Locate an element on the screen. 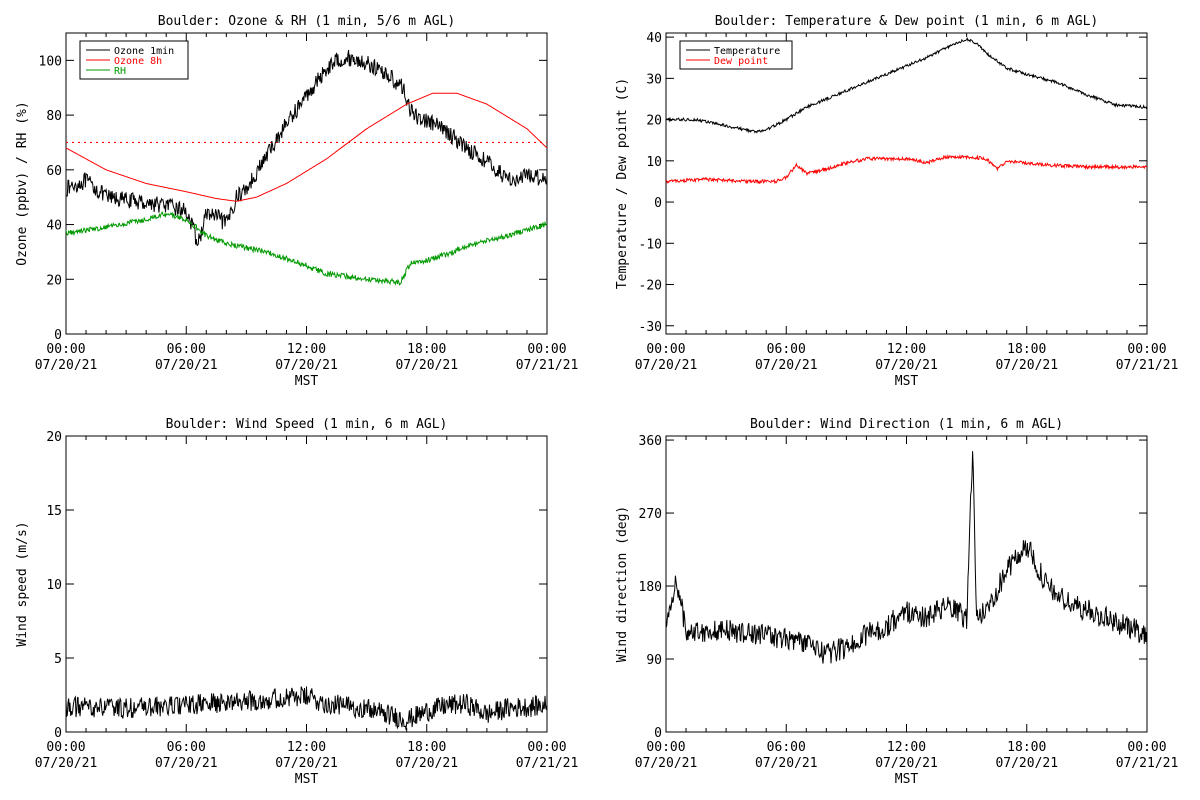 The width and height of the screenshot is (1200, 800). series-line-dew-point is located at coordinates (906, 169).